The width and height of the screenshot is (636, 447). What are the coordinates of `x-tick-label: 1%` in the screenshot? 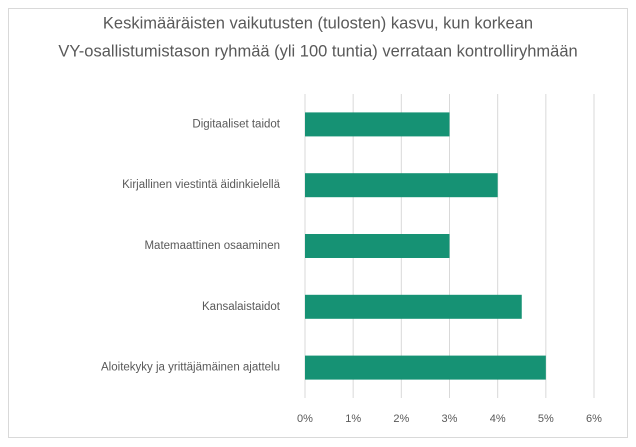 It's located at (353, 419).